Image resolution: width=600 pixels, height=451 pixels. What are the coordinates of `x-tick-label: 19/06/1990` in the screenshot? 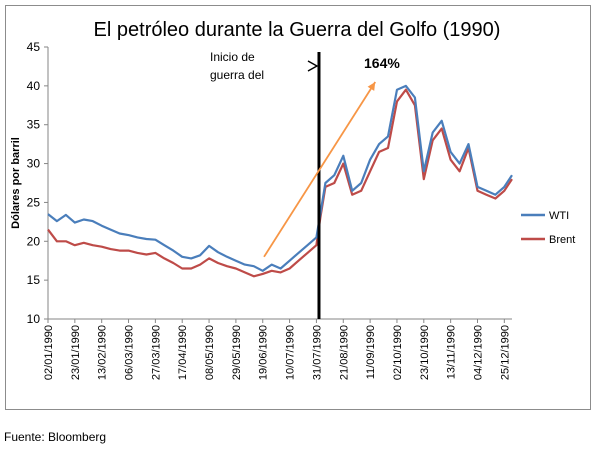 It's located at (264, 352).